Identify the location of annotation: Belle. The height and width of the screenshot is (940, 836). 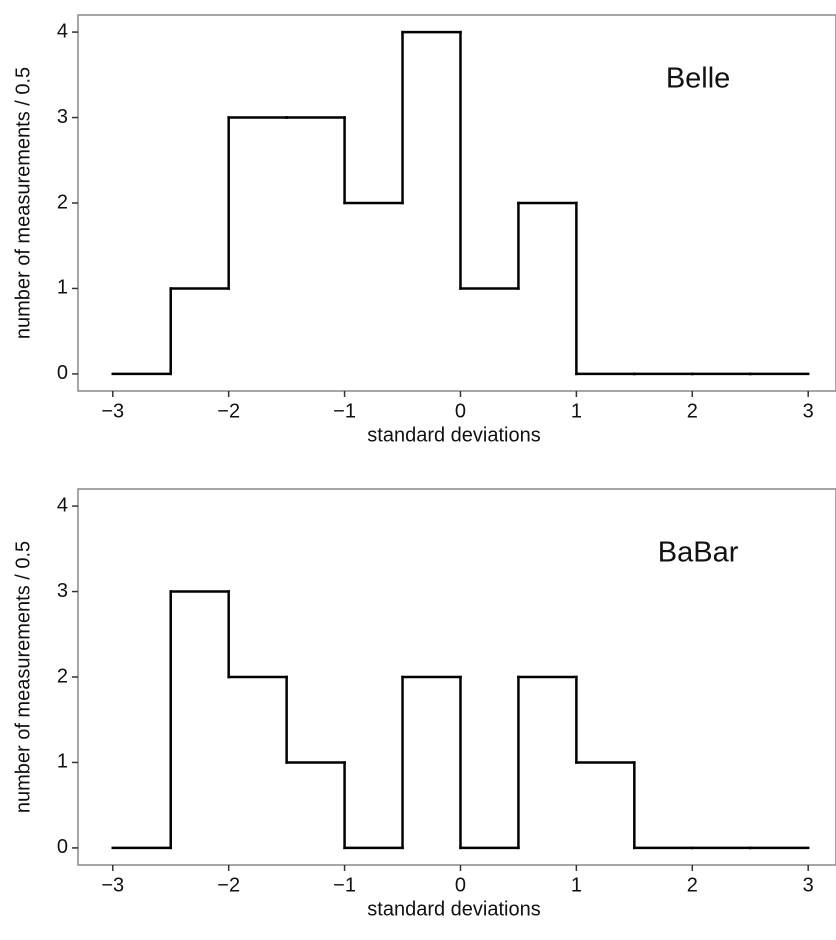
(698, 79).